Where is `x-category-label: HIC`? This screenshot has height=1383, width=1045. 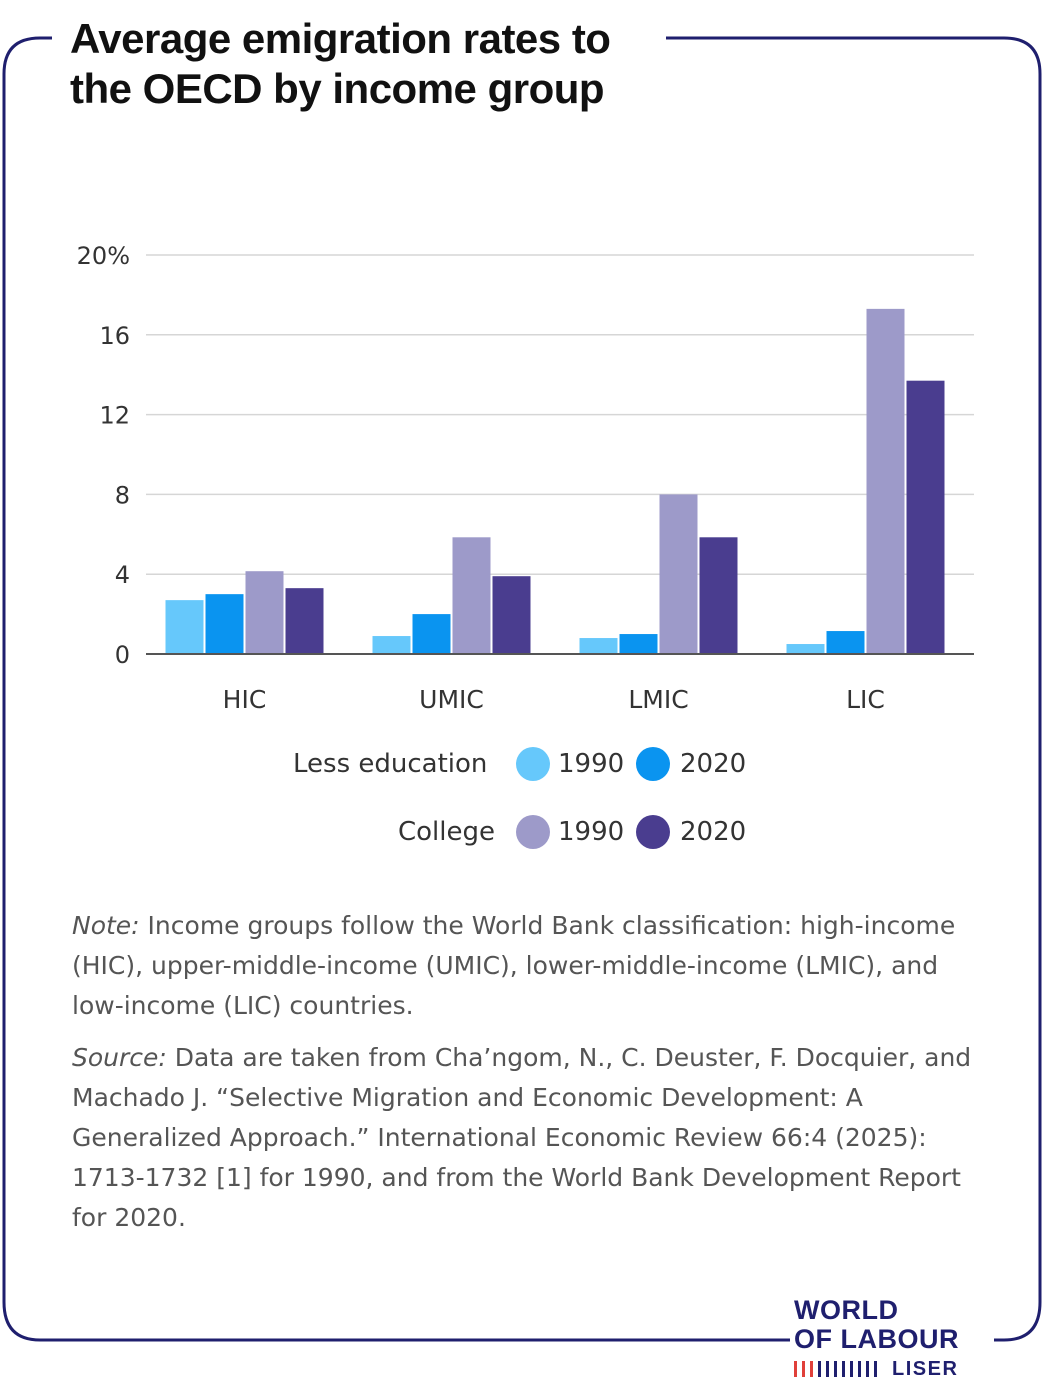 x-category-label: HIC is located at coordinates (245, 699).